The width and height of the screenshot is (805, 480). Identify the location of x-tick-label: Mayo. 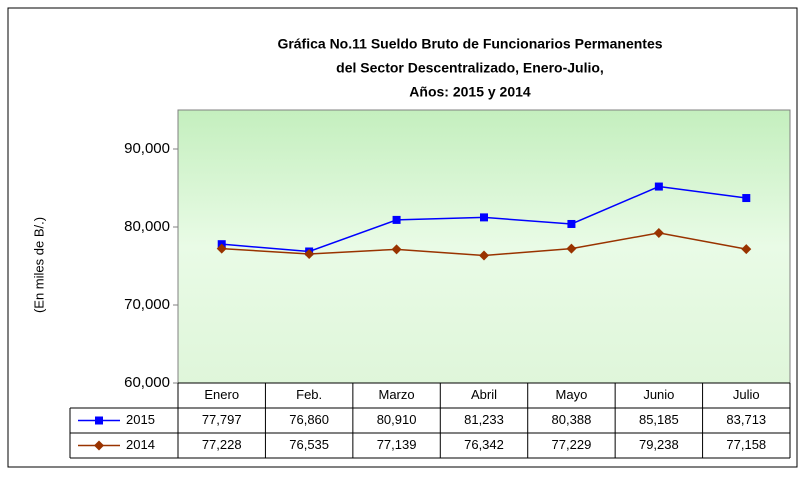
(572, 394).